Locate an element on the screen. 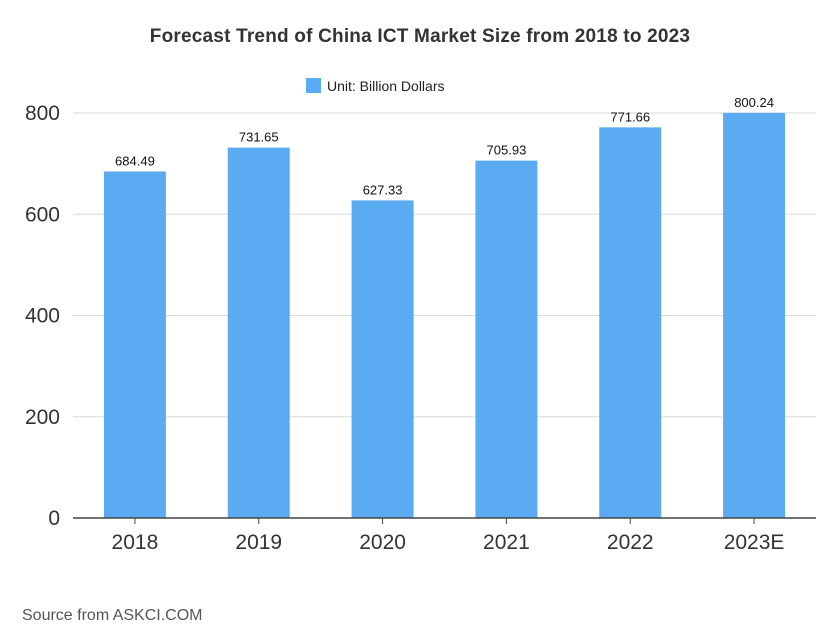 This screenshot has width=840, height=633. x-tick-label: 2022 is located at coordinates (630, 542).